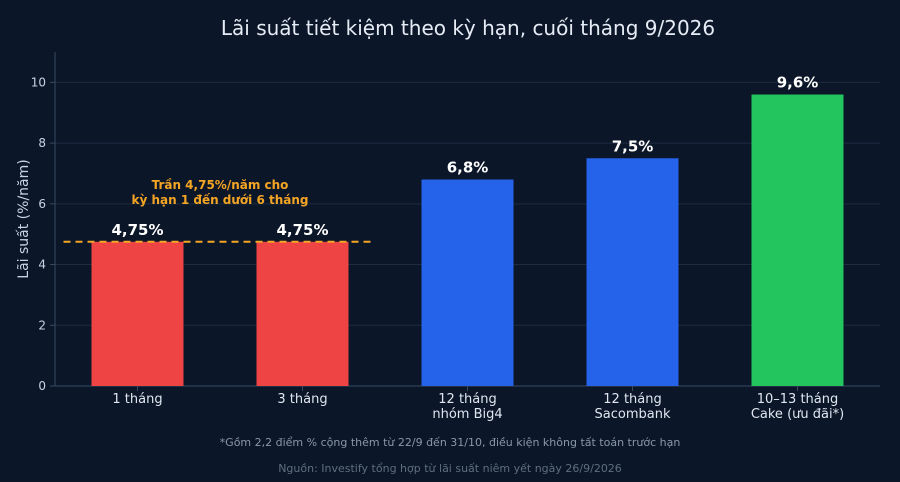 Image resolution: width=900 pixels, height=482 pixels. I want to click on x-tick-label: 3 tháng, so click(302, 399).